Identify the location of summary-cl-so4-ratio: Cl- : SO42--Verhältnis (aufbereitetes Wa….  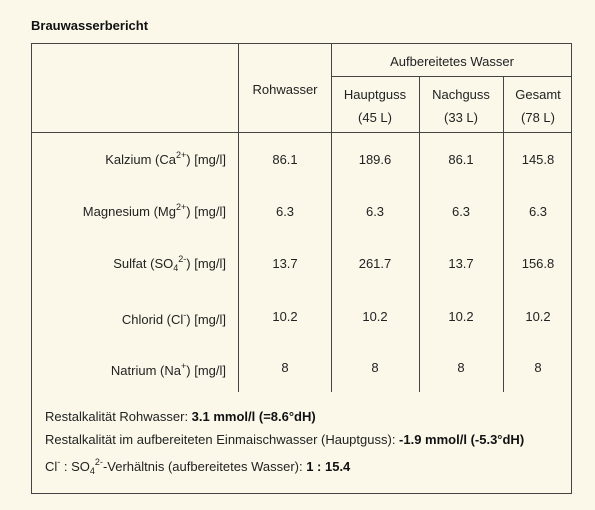
(198, 466).